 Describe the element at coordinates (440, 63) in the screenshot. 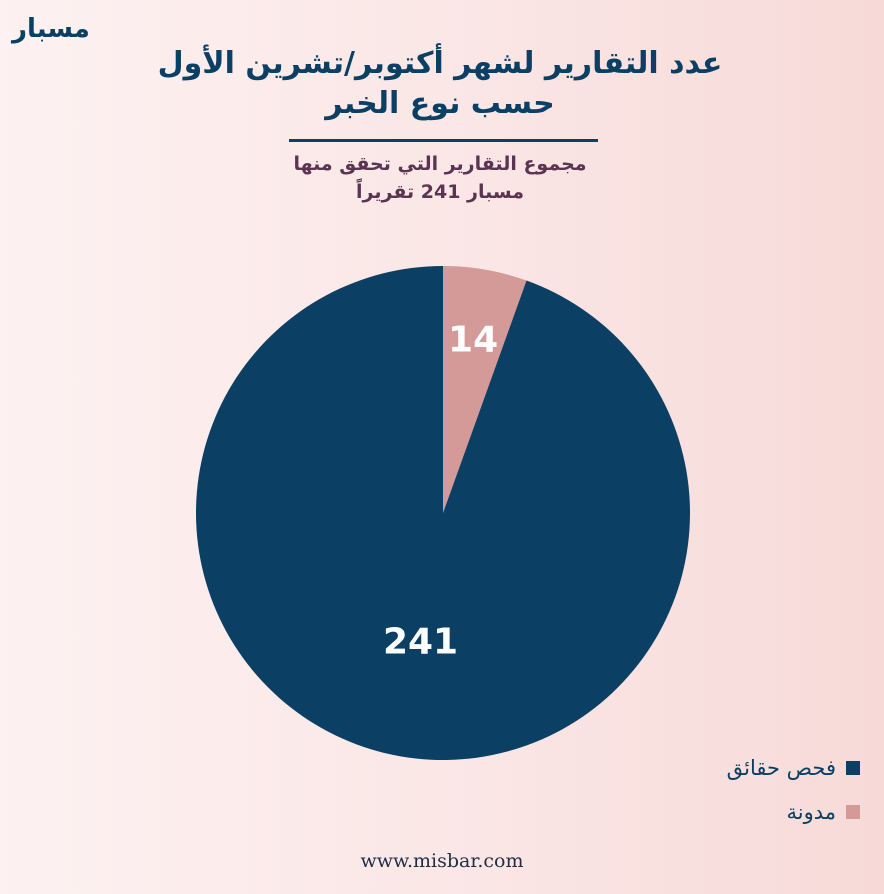

I see `chart-title-line-1: عدد التقارير لشهر أكتوبر/تشرين الأول` at that location.